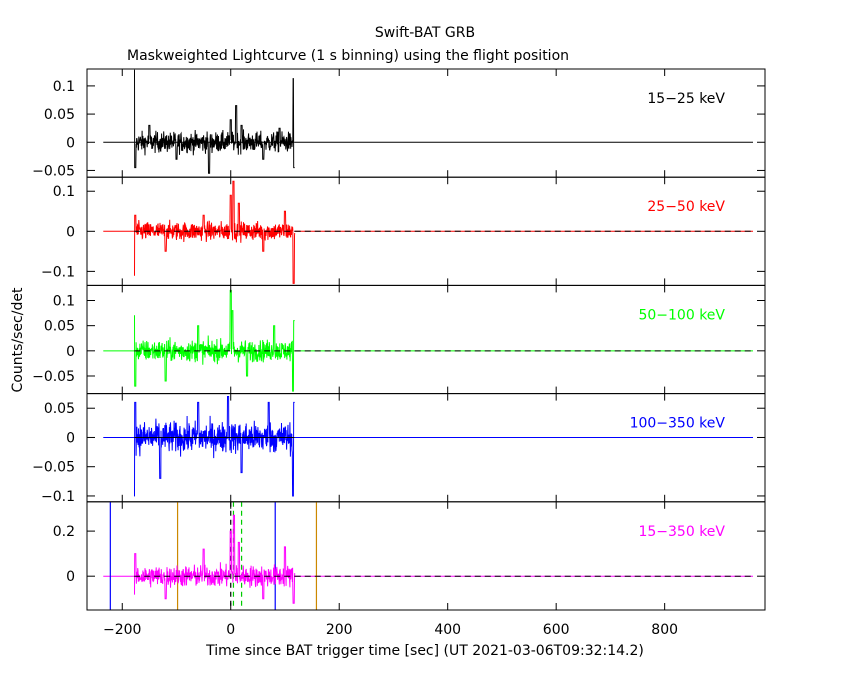 This screenshot has height=680, width=850. Describe the element at coordinates (426, 556) in the screenshot. I see `panel-frame` at that location.